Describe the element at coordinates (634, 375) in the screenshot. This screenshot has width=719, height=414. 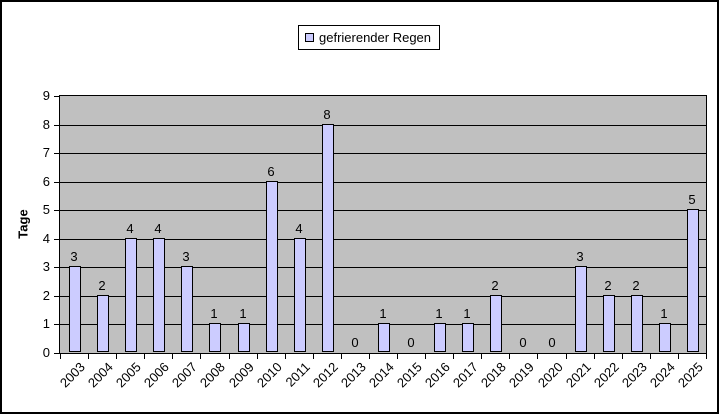
I see `x-axis-tick-label: 2023` at that location.